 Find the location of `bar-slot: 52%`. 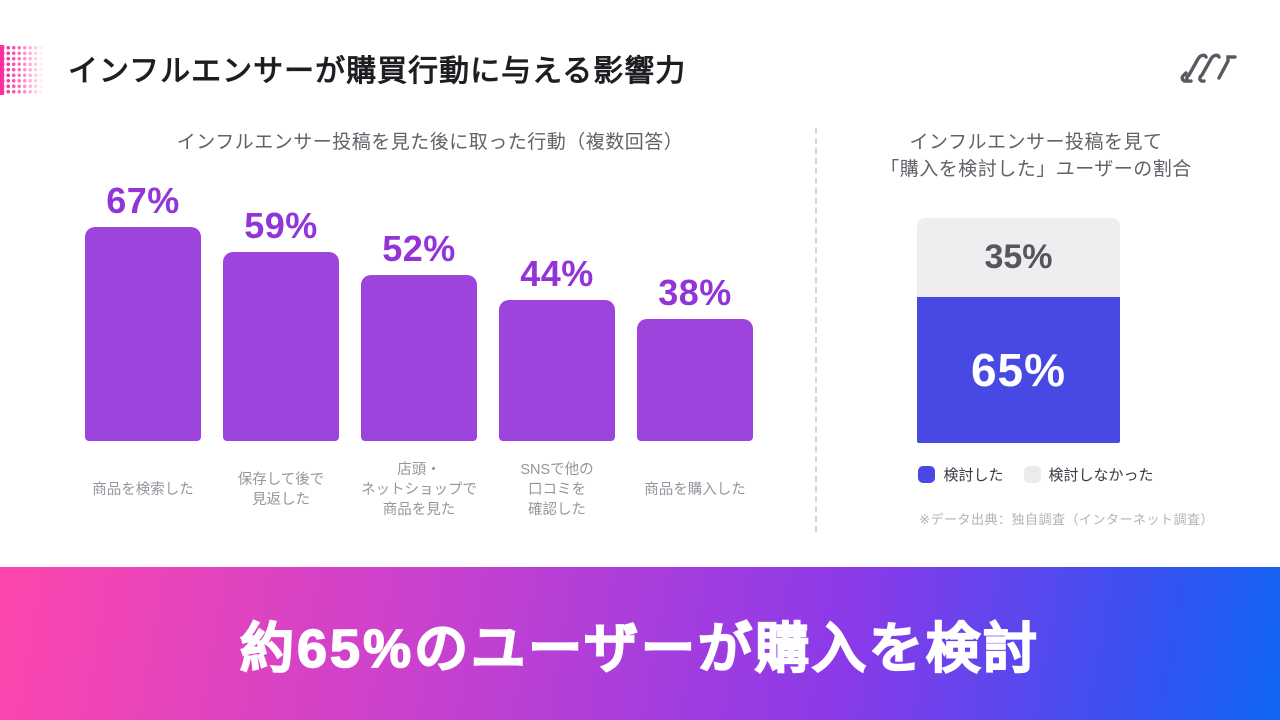

bar-slot: 52% is located at coordinates (419, 334).